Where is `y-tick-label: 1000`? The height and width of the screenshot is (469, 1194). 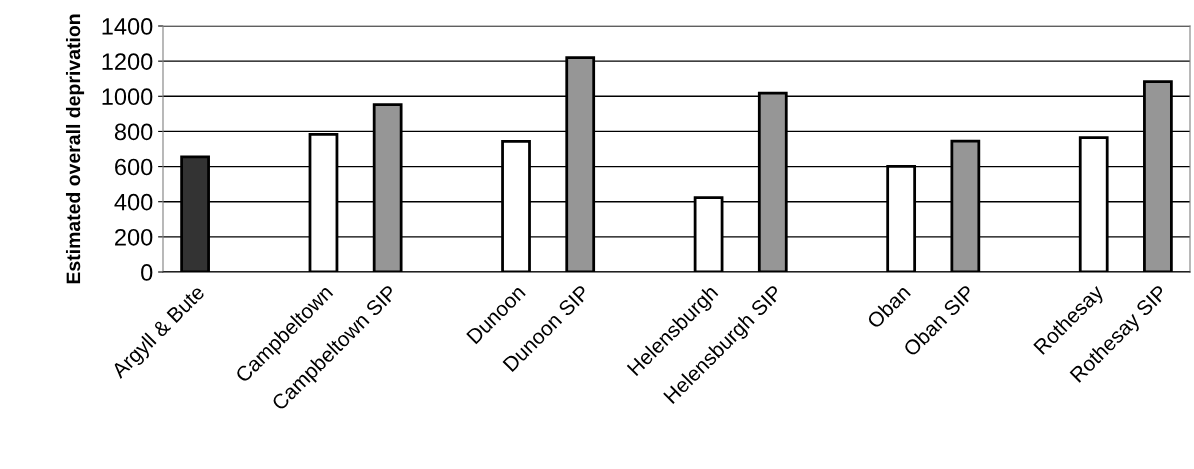 y-tick-label: 1000 is located at coordinates (127, 97).